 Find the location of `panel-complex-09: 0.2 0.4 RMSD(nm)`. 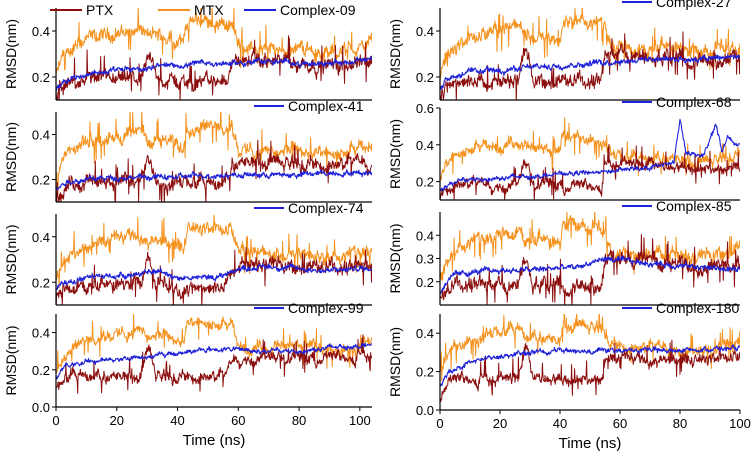

panel-complex-09: 0.2 0.4 RMSD(nm) is located at coordinates (187, 54).